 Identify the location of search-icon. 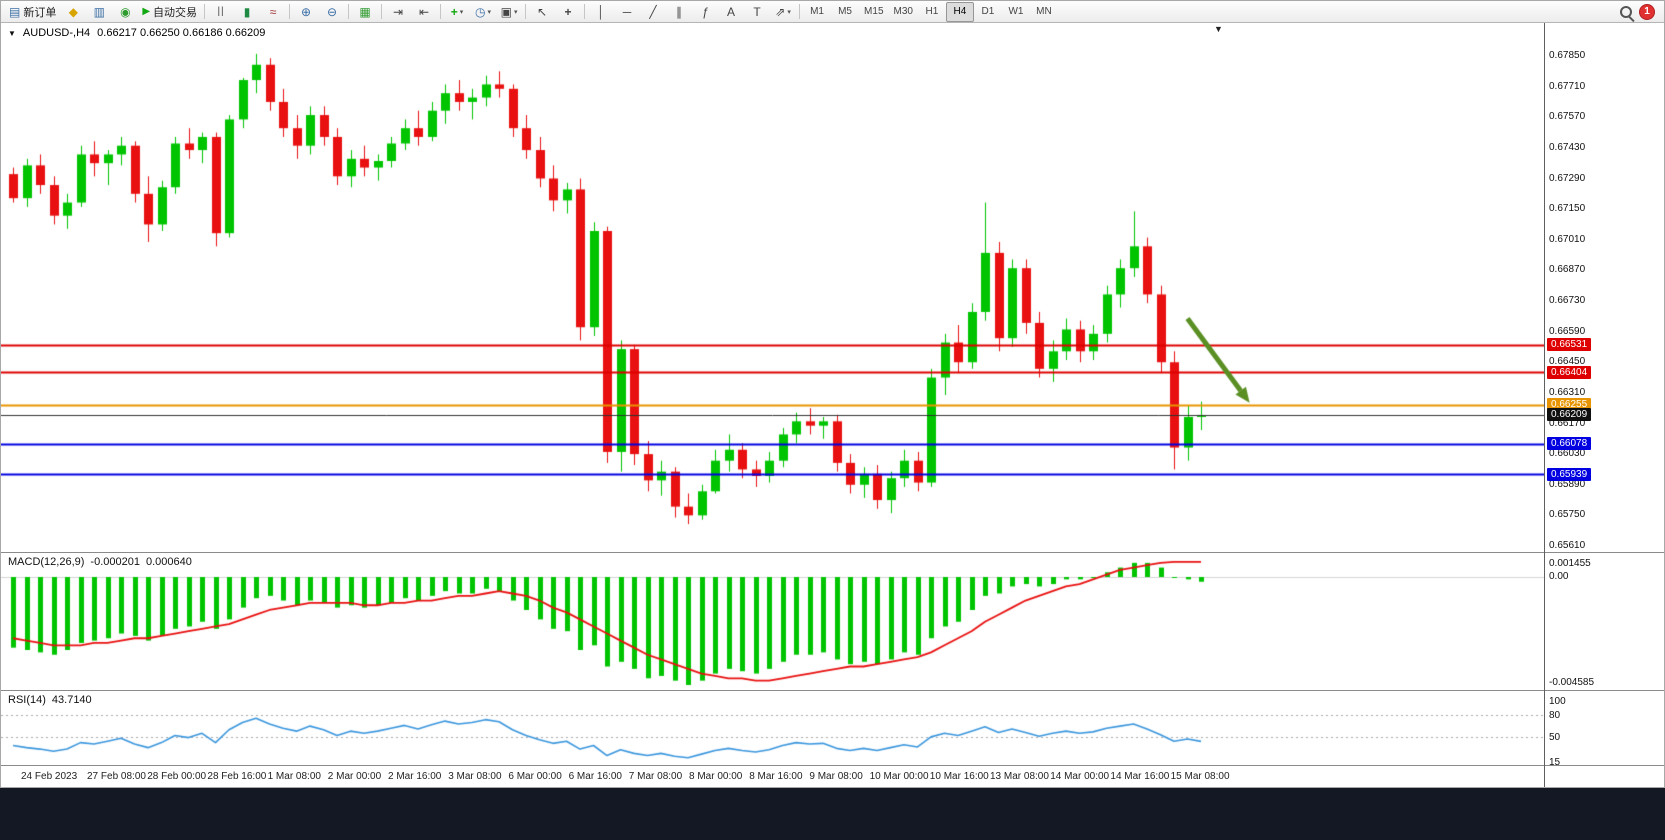
(1626, 11).